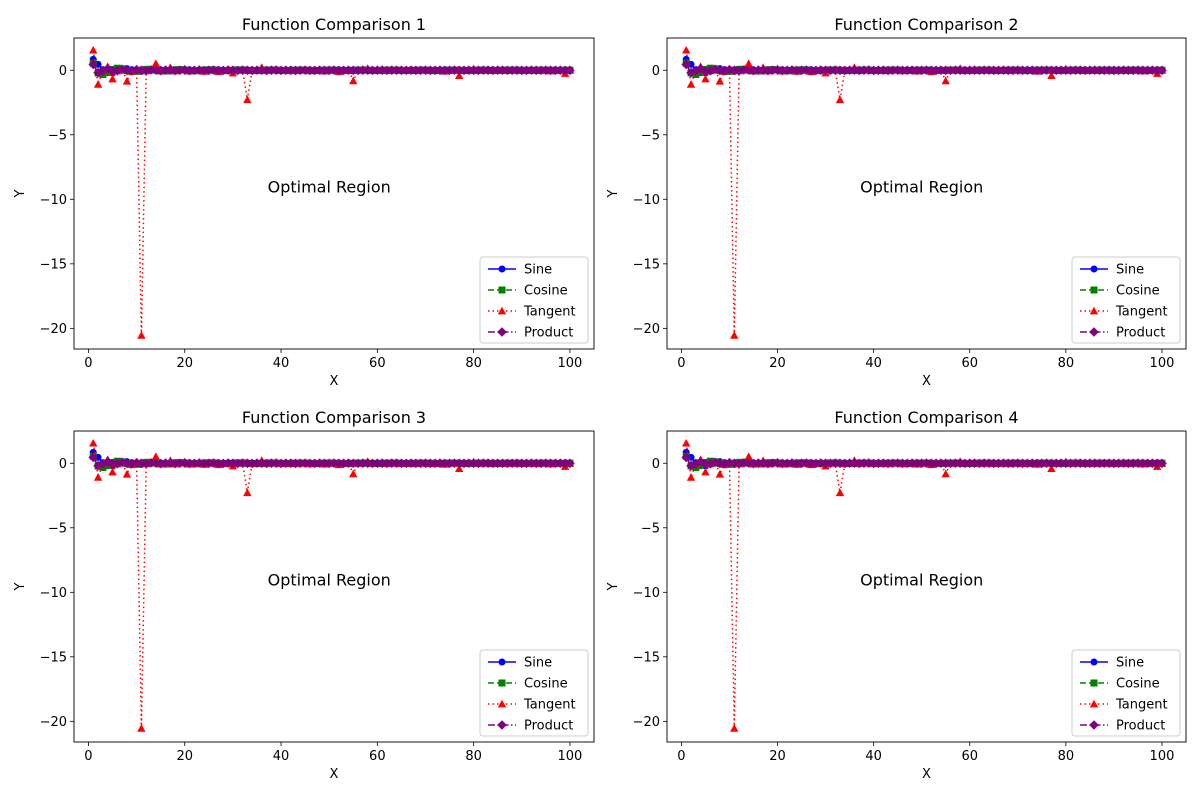 This screenshot has width=1200, height=800. Describe the element at coordinates (924, 585) in the screenshot. I see `plot-area` at that location.